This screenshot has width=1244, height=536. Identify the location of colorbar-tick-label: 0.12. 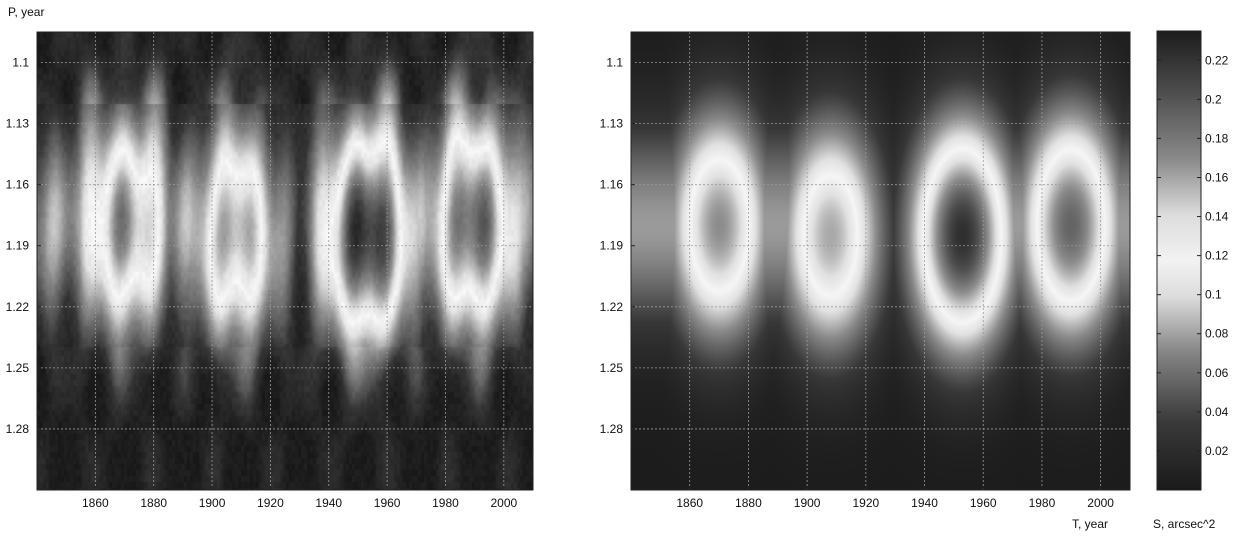
(1217, 256).